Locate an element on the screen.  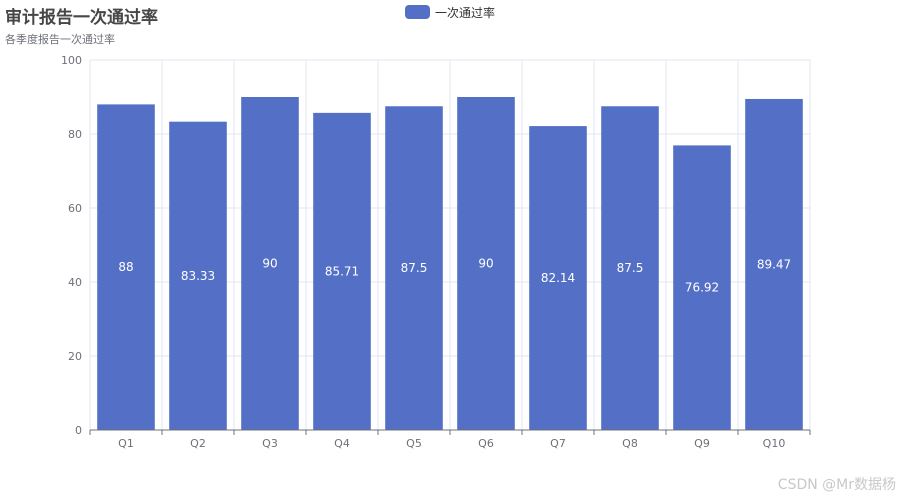
y-tick-label: 60 is located at coordinates (75, 208).